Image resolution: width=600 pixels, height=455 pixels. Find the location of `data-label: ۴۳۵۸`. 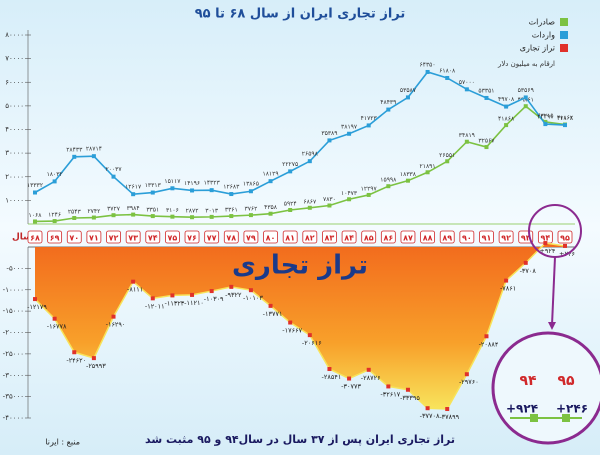

data-label: ۴۳۵۸ is located at coordinates (271, 207).